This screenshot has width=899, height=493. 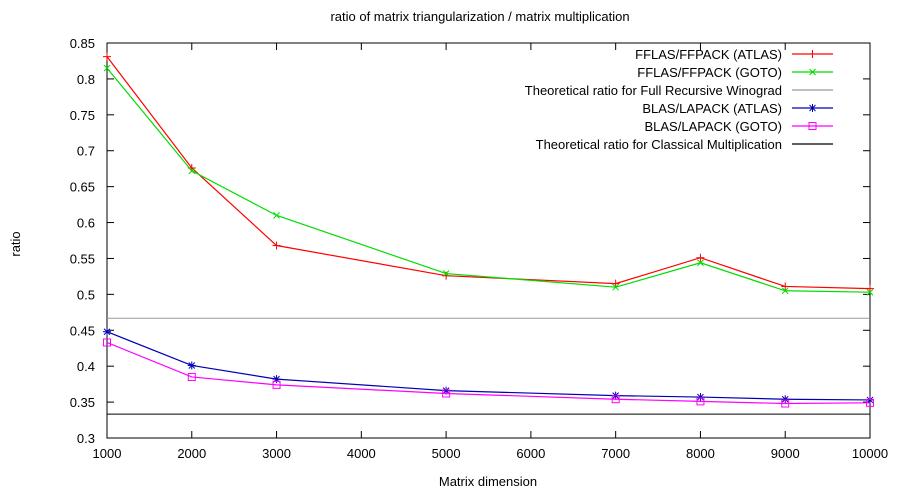 What do you see at coordinates (82, 43) in the screenshot?
I see `y-tick-label: 0.85` at bounding box center [82, 43].